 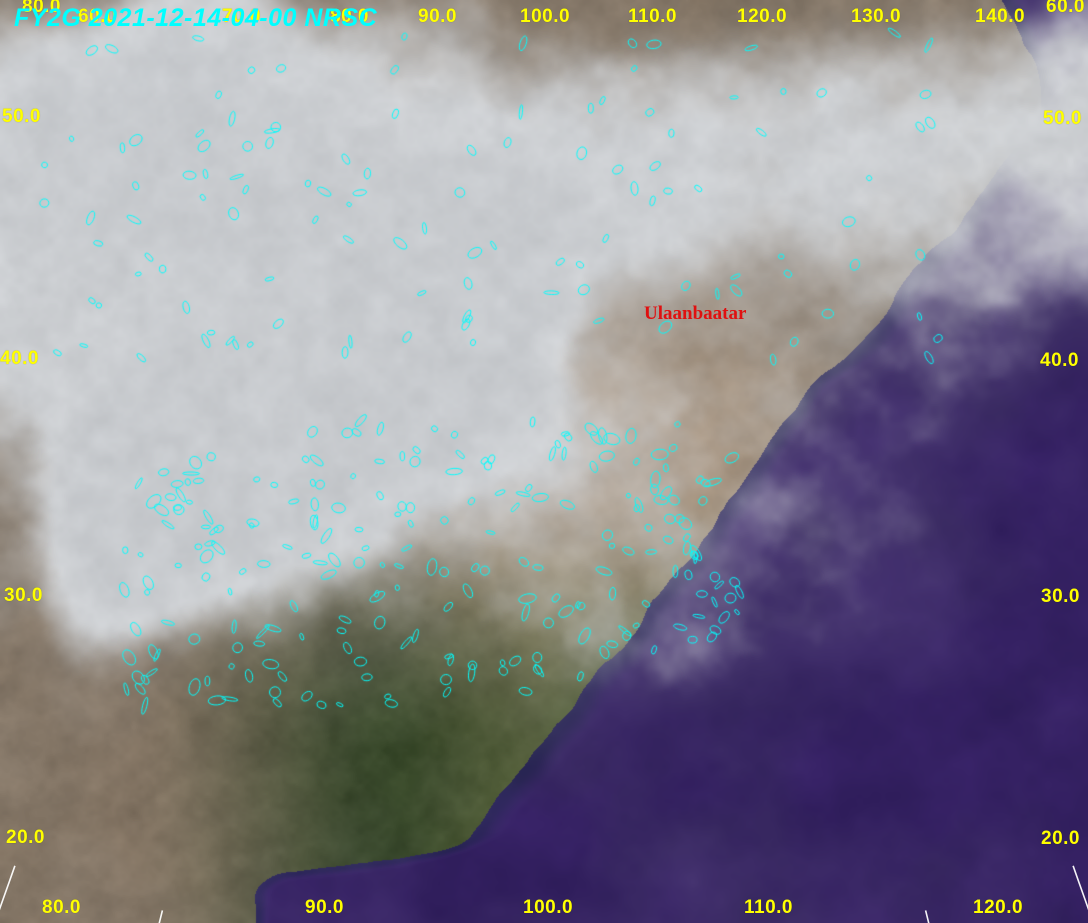 I want to click on longitude-top-tick: 120.0, so click(x=762, y=16).